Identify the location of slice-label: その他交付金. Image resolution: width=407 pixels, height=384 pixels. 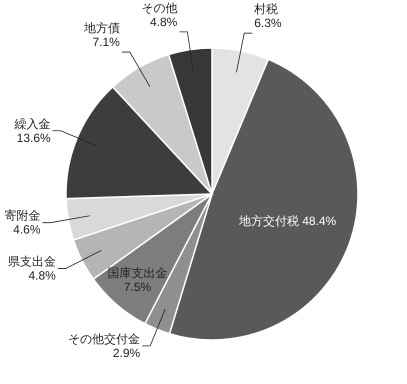
(104, 339).